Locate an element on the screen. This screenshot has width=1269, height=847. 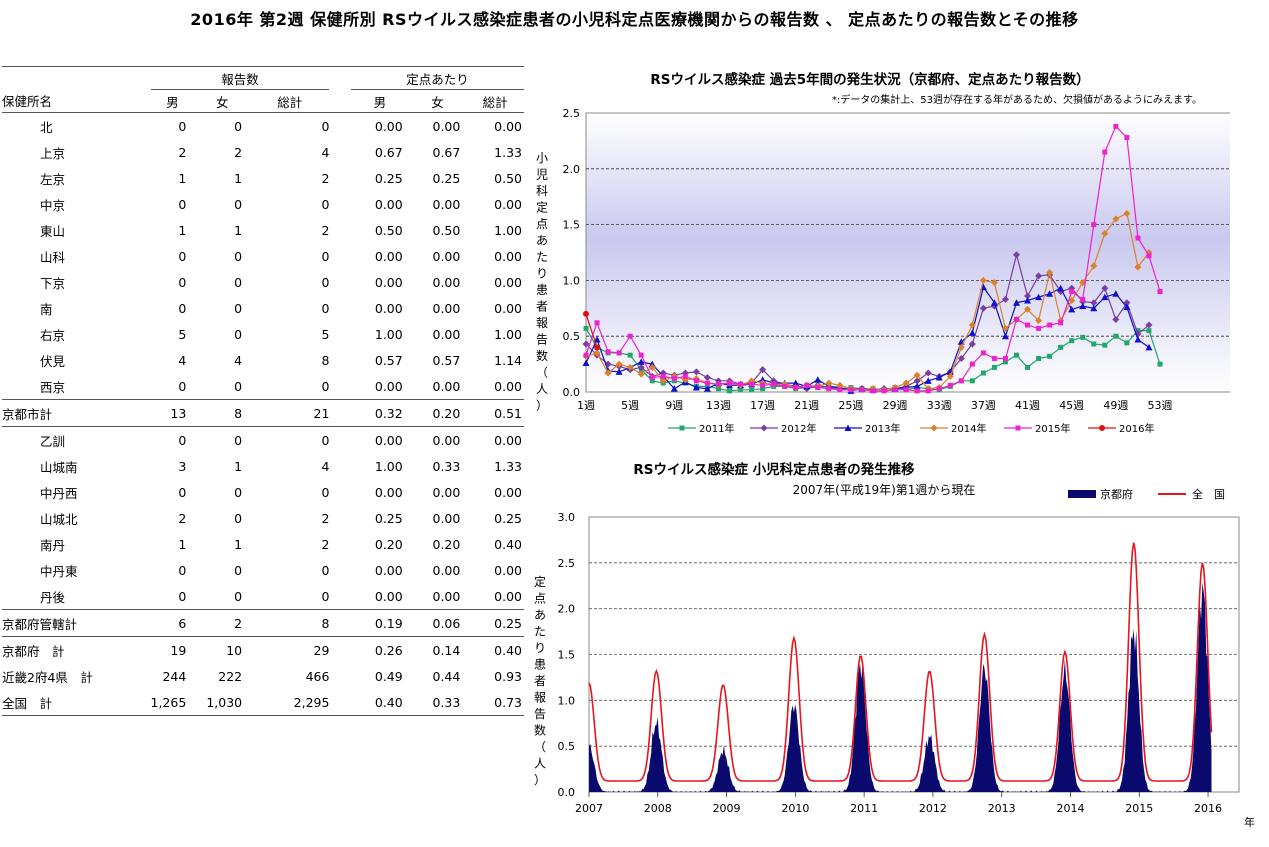
longterm-chart-title: RSウイルス感染症 小児科定点患者の発生推移 is located at coordinates (774, 469).